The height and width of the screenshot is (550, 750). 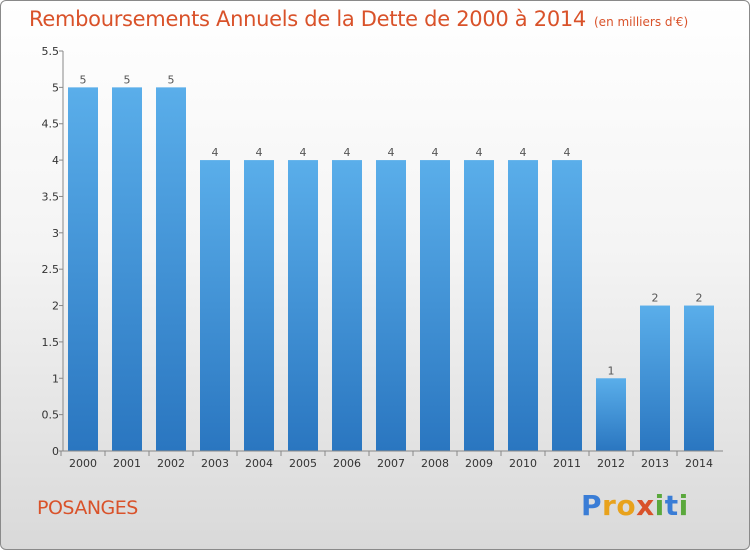 What do you see at coordinates (347, 152) in the screenshot?
I see `data-label-2006: 4` at bounding box center [347, 152].